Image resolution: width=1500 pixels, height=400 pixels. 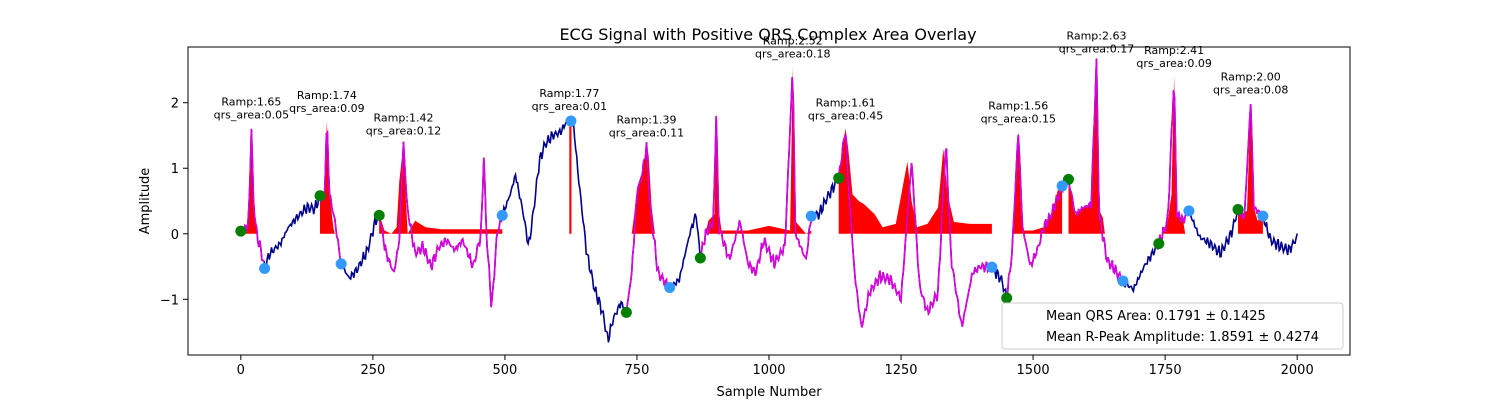 I want to click on qrs-area-annotation: qrs_area:0.08, so click(x=1250, y=90).